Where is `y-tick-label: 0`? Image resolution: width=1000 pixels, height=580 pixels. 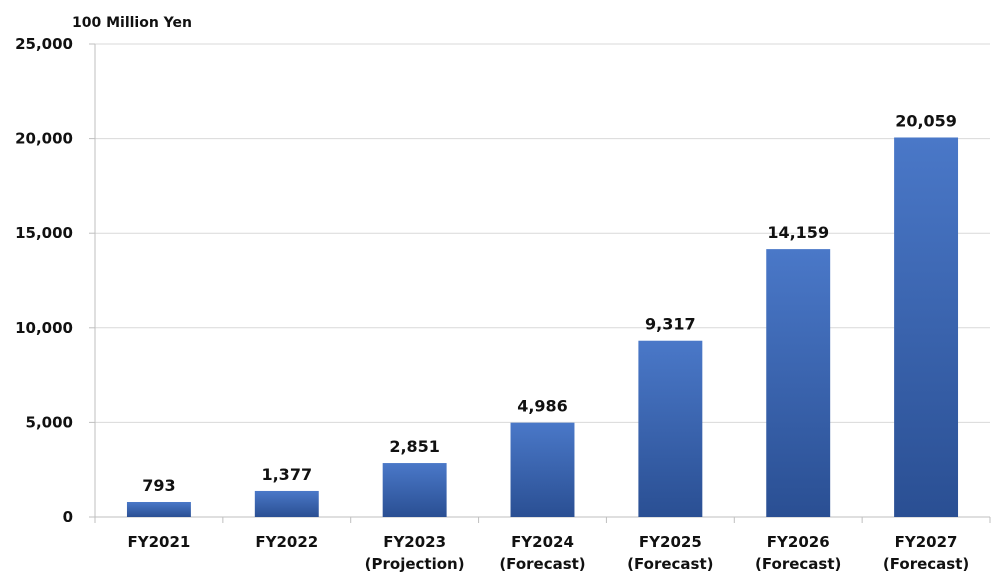 y-tick-label: 0 is located at coordinates (68, 517).